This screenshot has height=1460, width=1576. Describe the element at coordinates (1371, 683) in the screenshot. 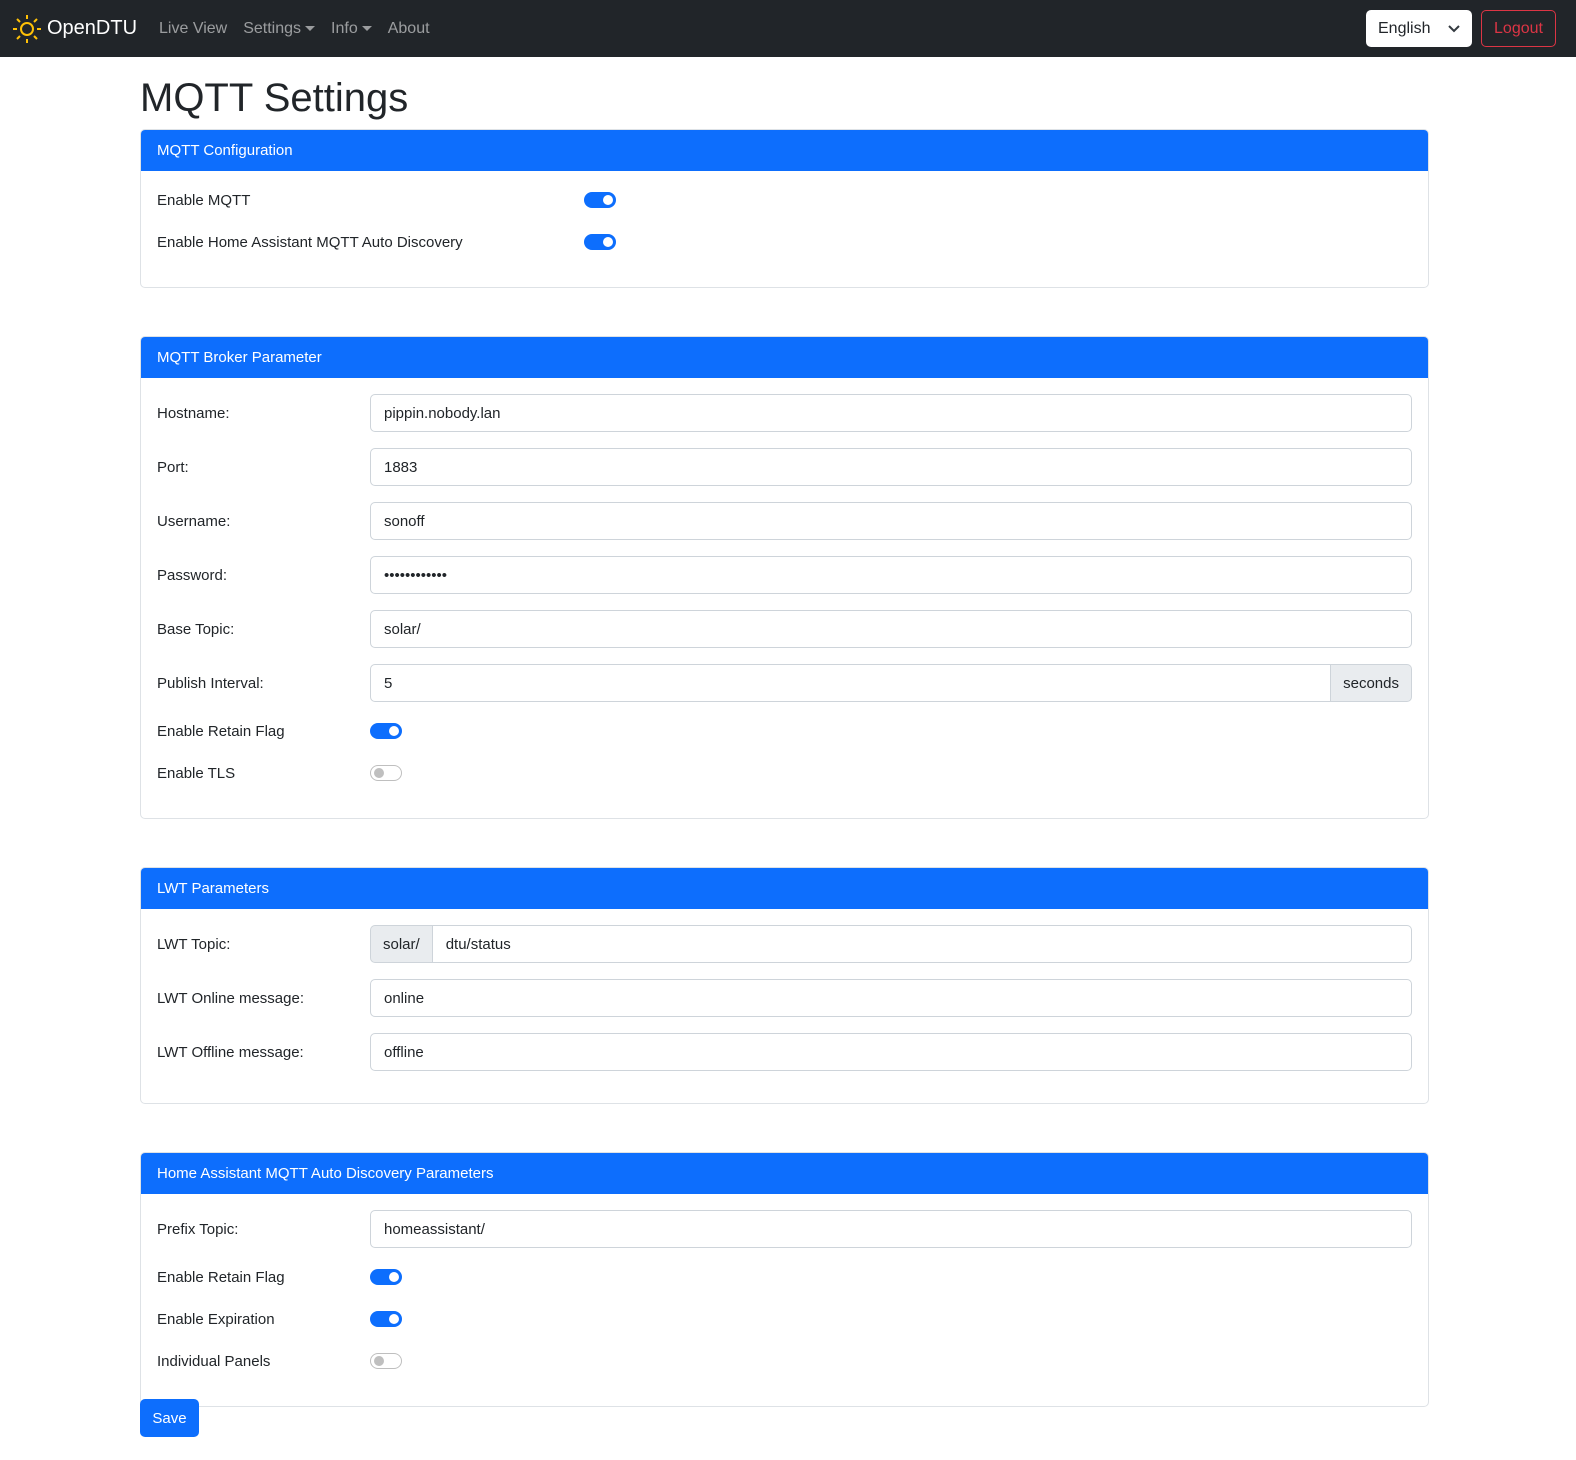

I see `seconds-addon: seconds` at that location.